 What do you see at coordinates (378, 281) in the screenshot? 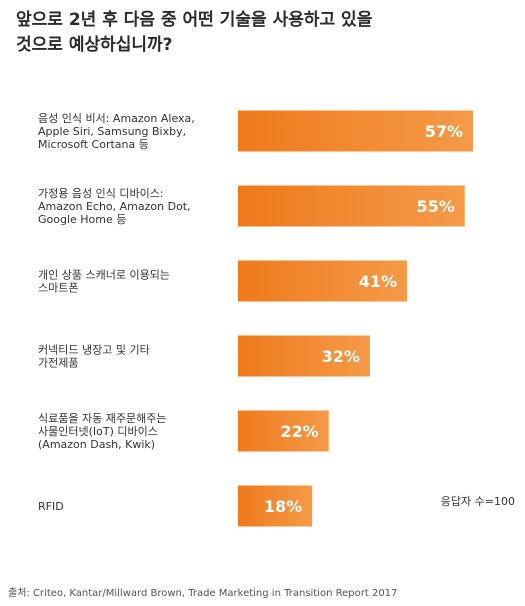
I see `value-label-3: 41%` at bounding box center [378, 281].